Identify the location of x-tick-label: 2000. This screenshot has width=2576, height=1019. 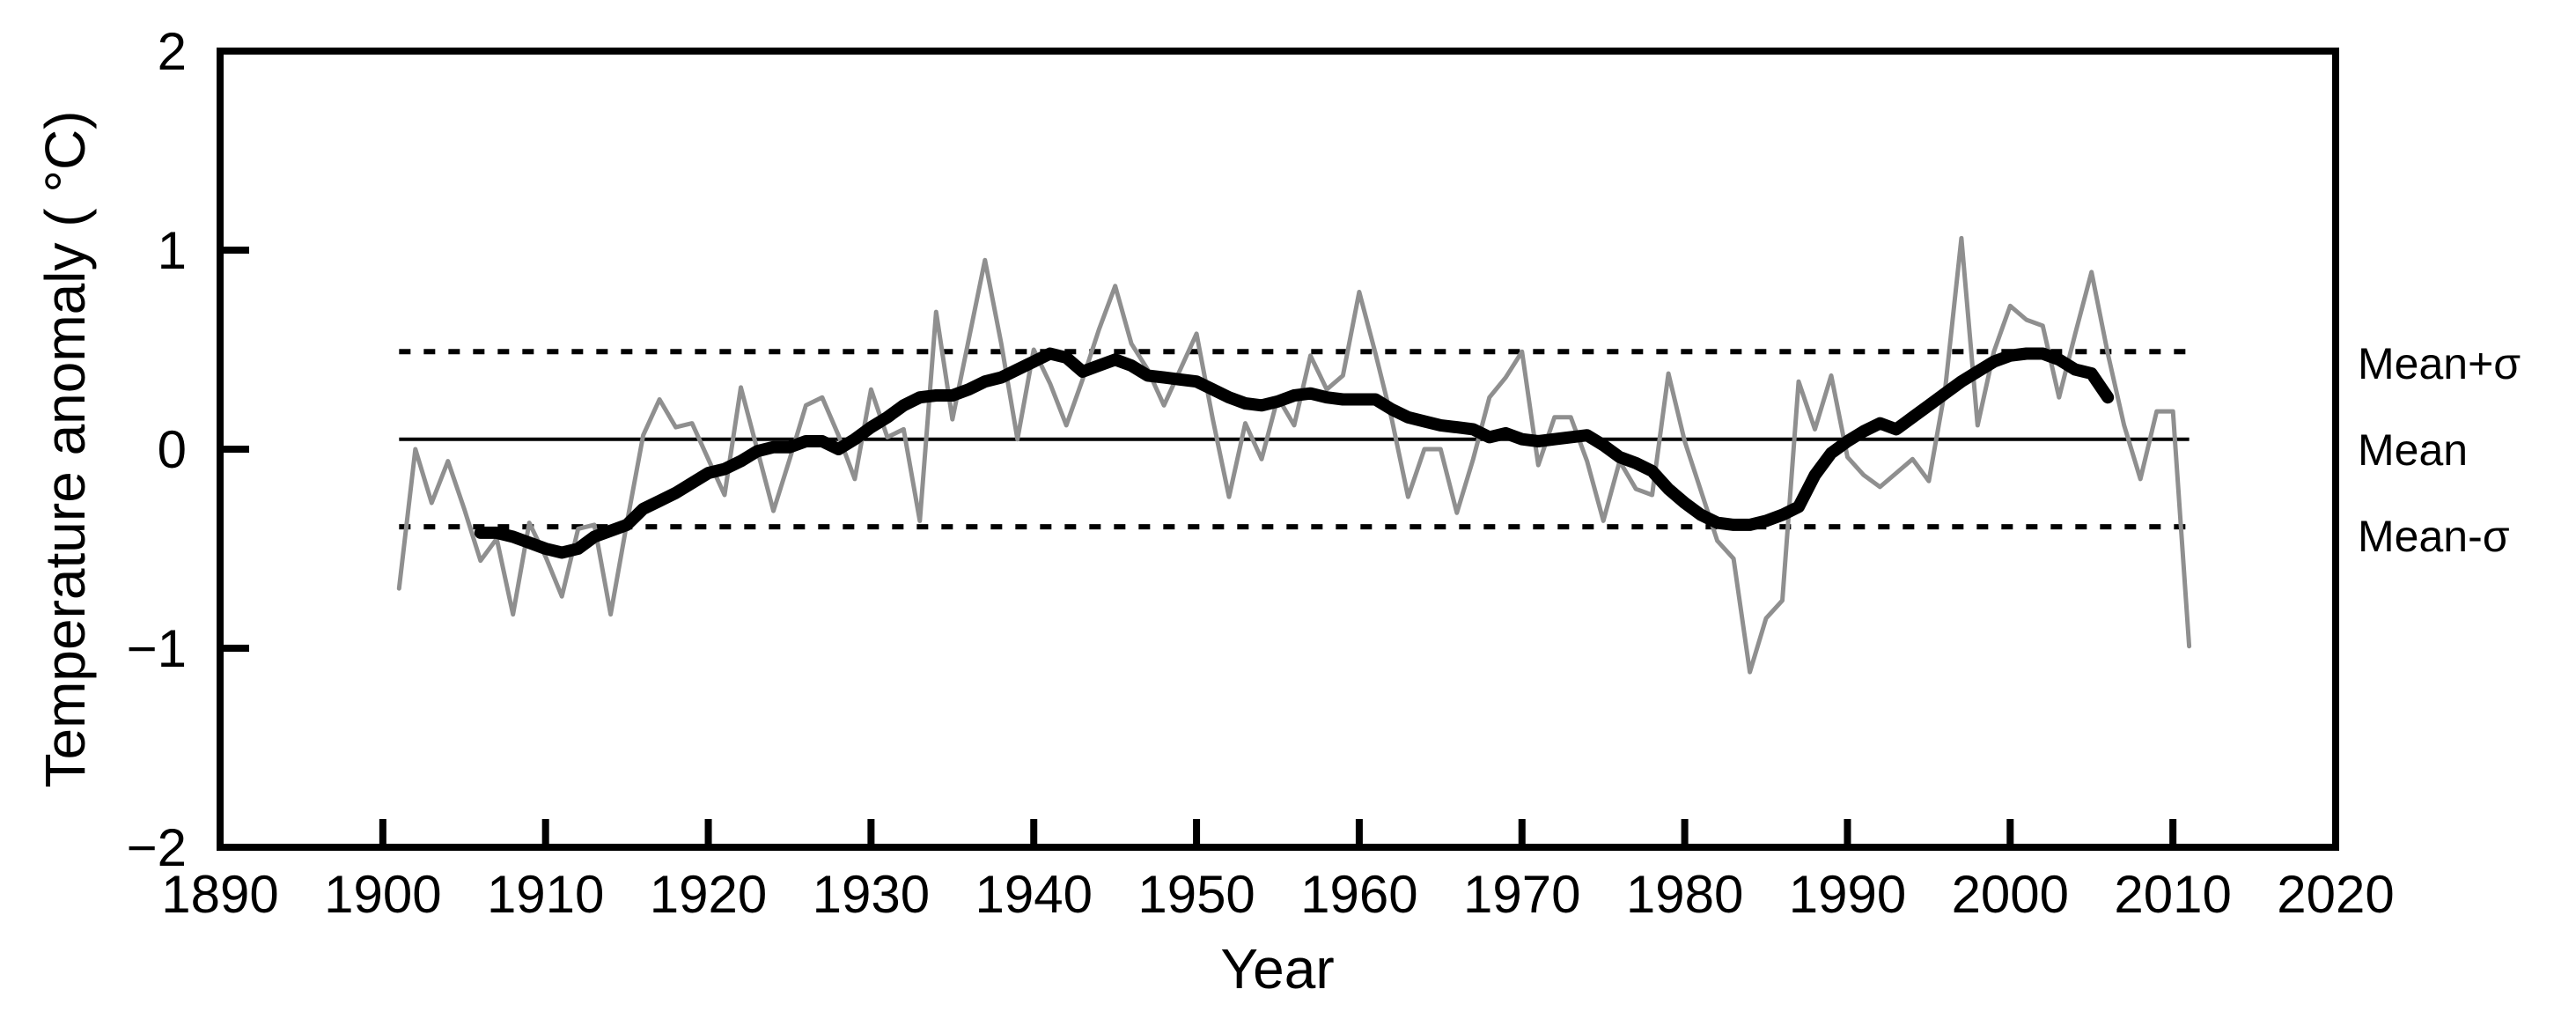
(2011, 894).